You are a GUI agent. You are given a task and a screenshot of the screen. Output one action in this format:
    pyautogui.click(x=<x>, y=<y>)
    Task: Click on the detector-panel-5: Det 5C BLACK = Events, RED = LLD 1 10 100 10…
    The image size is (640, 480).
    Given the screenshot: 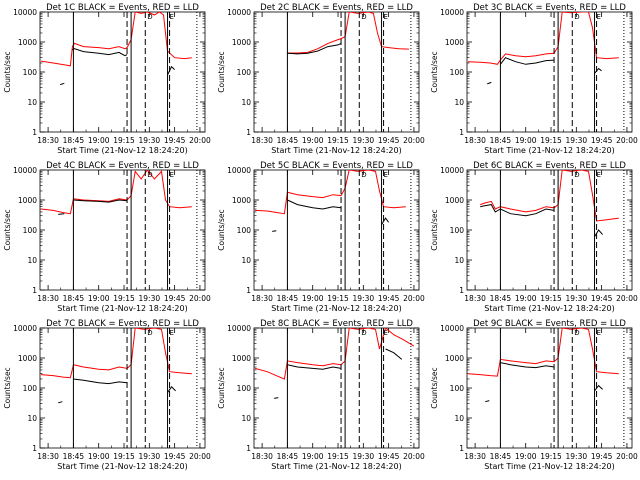 What is the action you would take?
    pyautogui.click(x=321, y=237)
    